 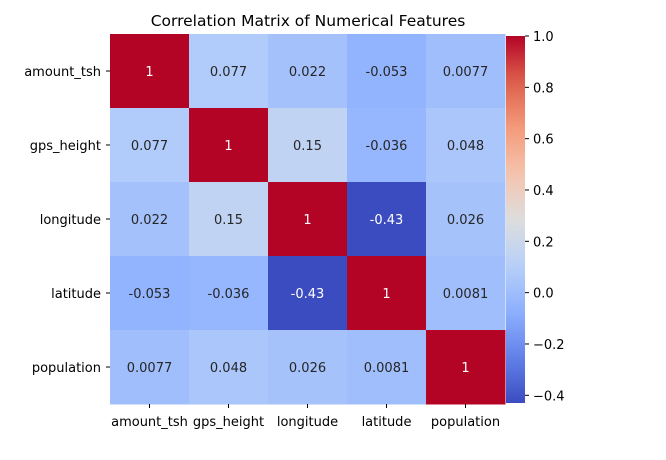 I want to click on row-tick-label: amount_tsh, so click(x=62, y=72).